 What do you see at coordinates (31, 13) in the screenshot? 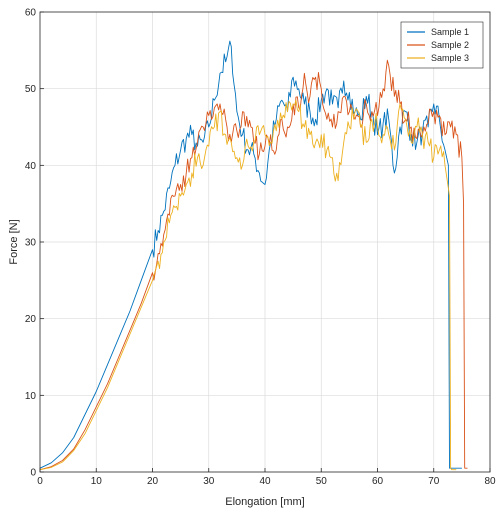
I see `y-tick-label: 60` at bounding box center [31, 13].